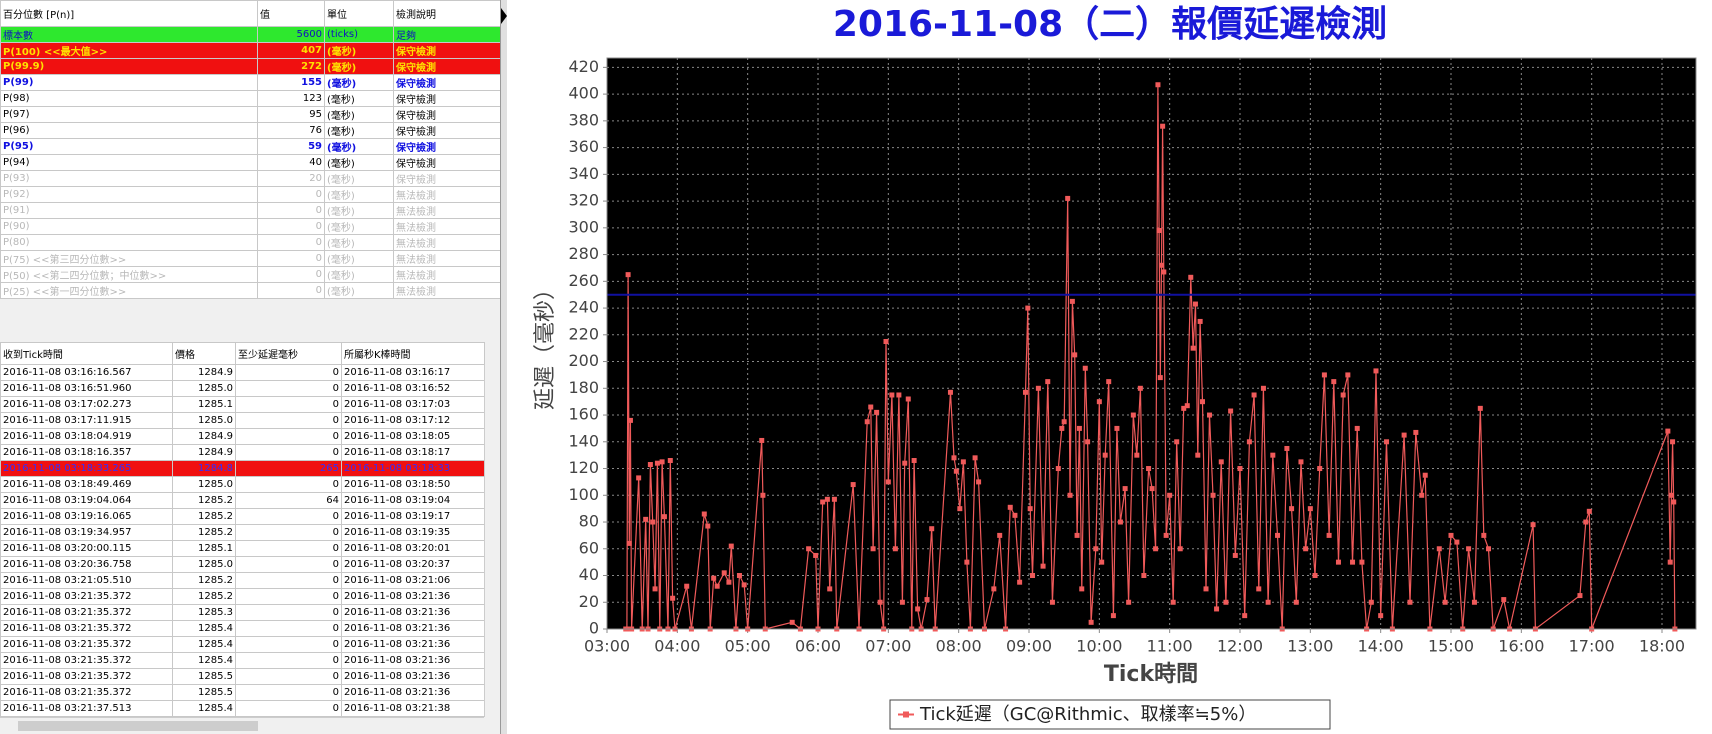 The height and width of the screenshot is (734, 1712). I want to click on y-tick-label: 20, so click(589, 601).